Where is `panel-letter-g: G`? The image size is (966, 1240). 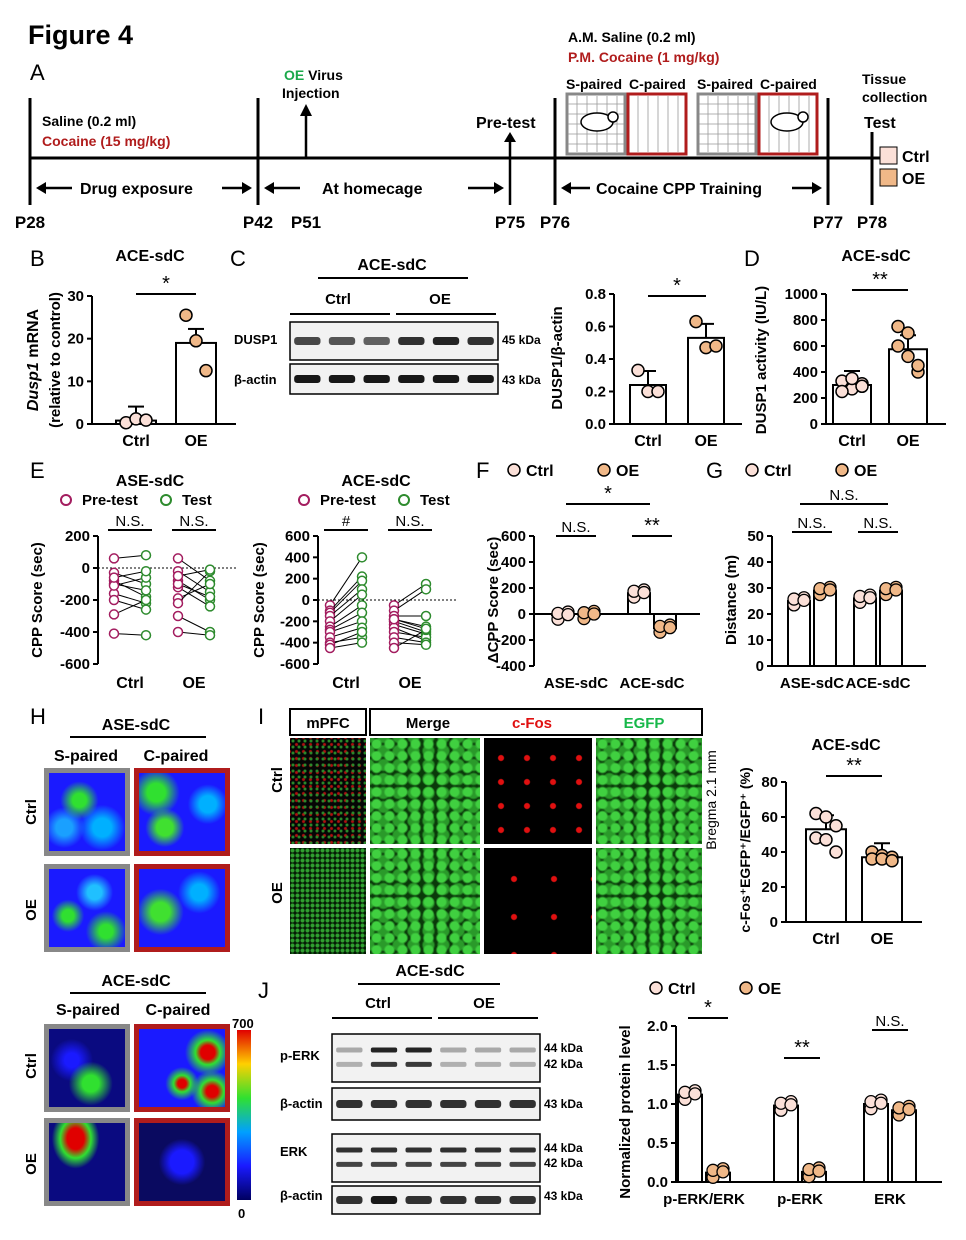 panel-letter-g: G is located at coordinates (714, 470).